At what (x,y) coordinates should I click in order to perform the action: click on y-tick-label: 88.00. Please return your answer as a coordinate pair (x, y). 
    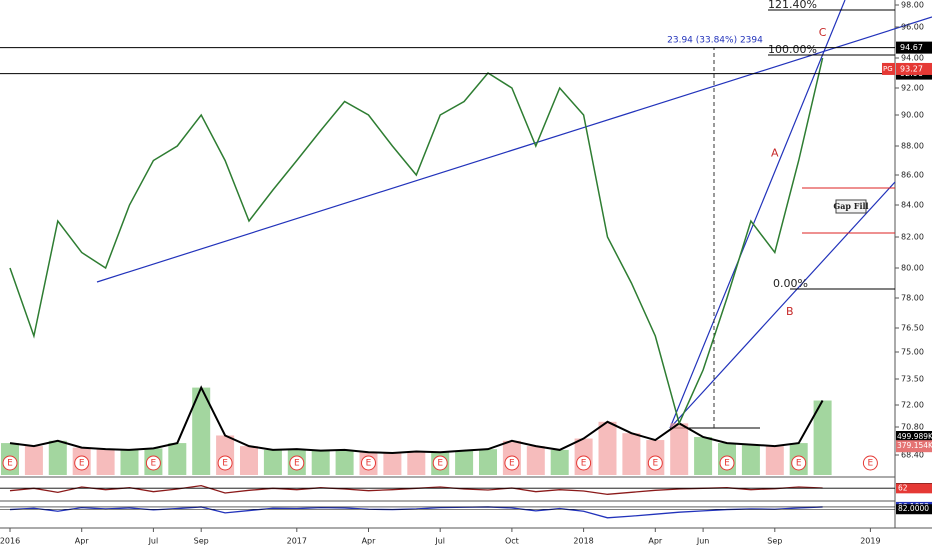
    Looking at the image, I should click on (912, 146).